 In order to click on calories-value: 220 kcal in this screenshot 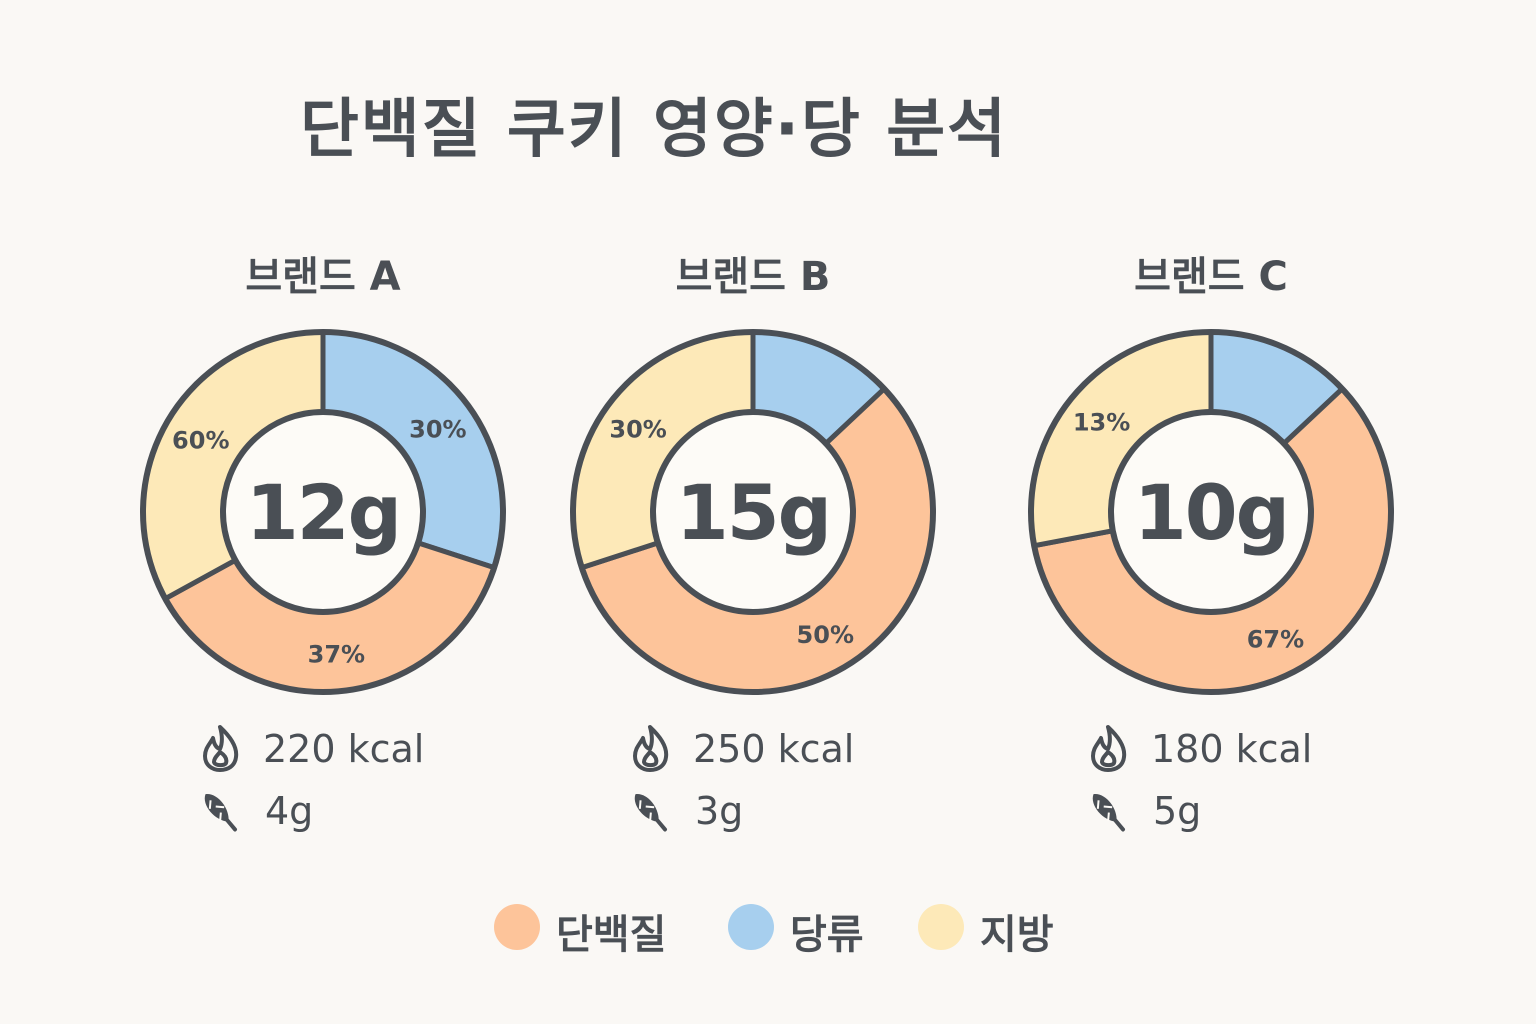, I will do `click(343, 749)`.